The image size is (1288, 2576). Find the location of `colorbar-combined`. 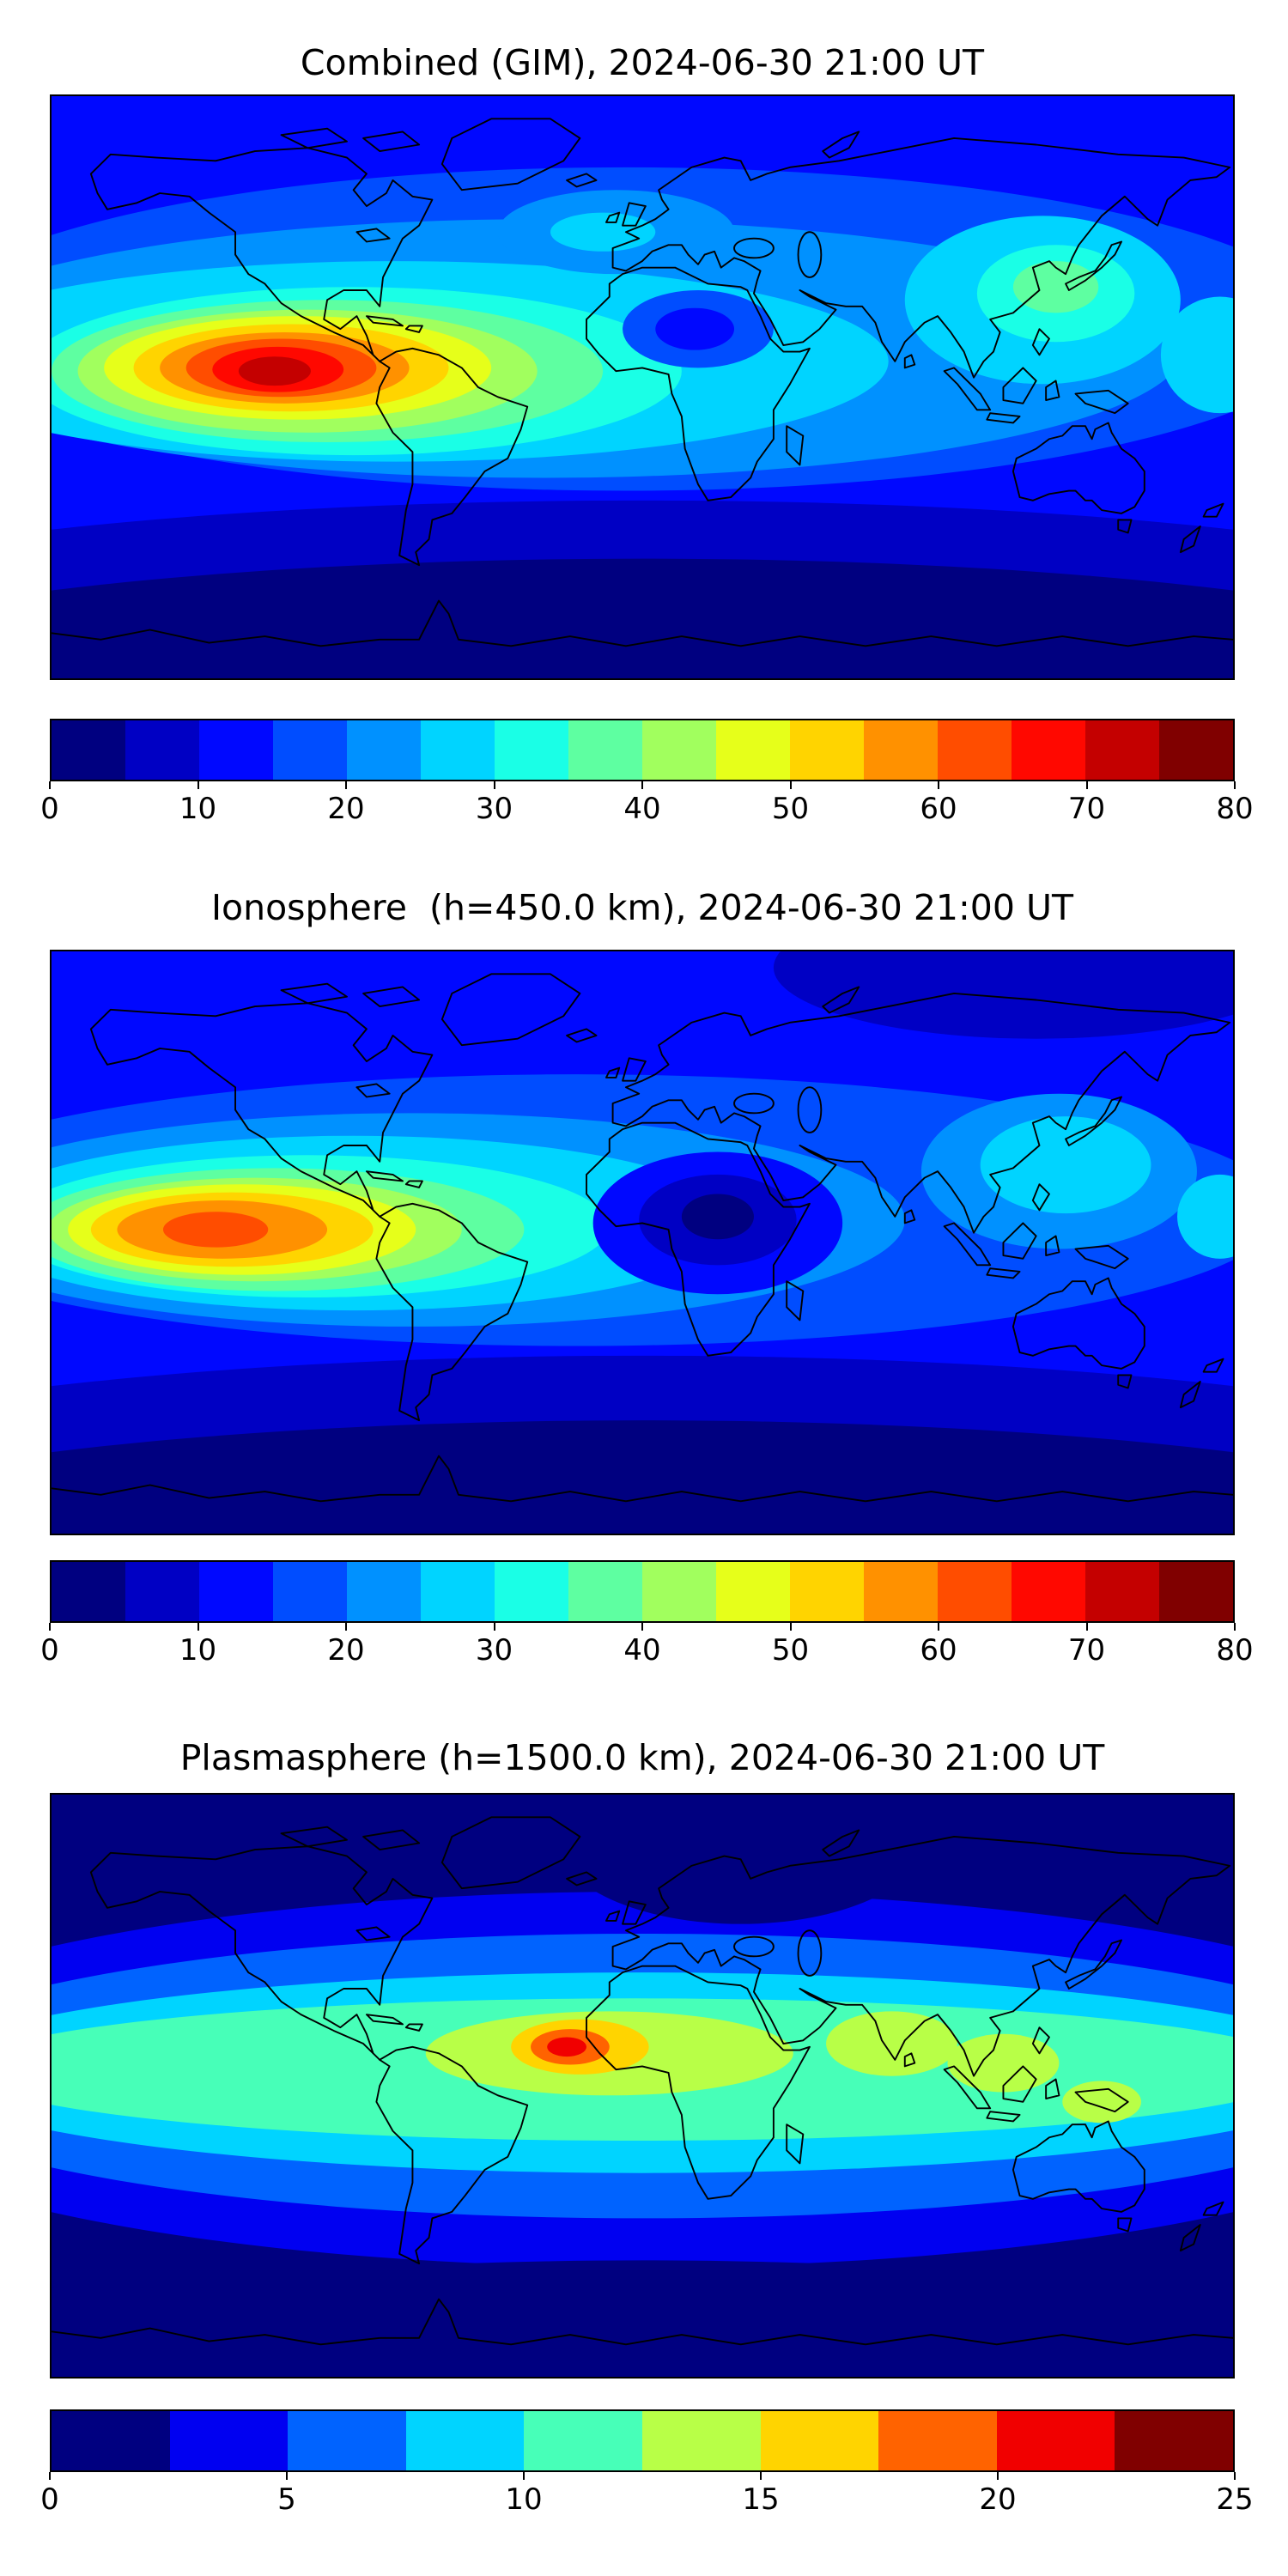

colorbar-combined is located at coordinates (642, 750).